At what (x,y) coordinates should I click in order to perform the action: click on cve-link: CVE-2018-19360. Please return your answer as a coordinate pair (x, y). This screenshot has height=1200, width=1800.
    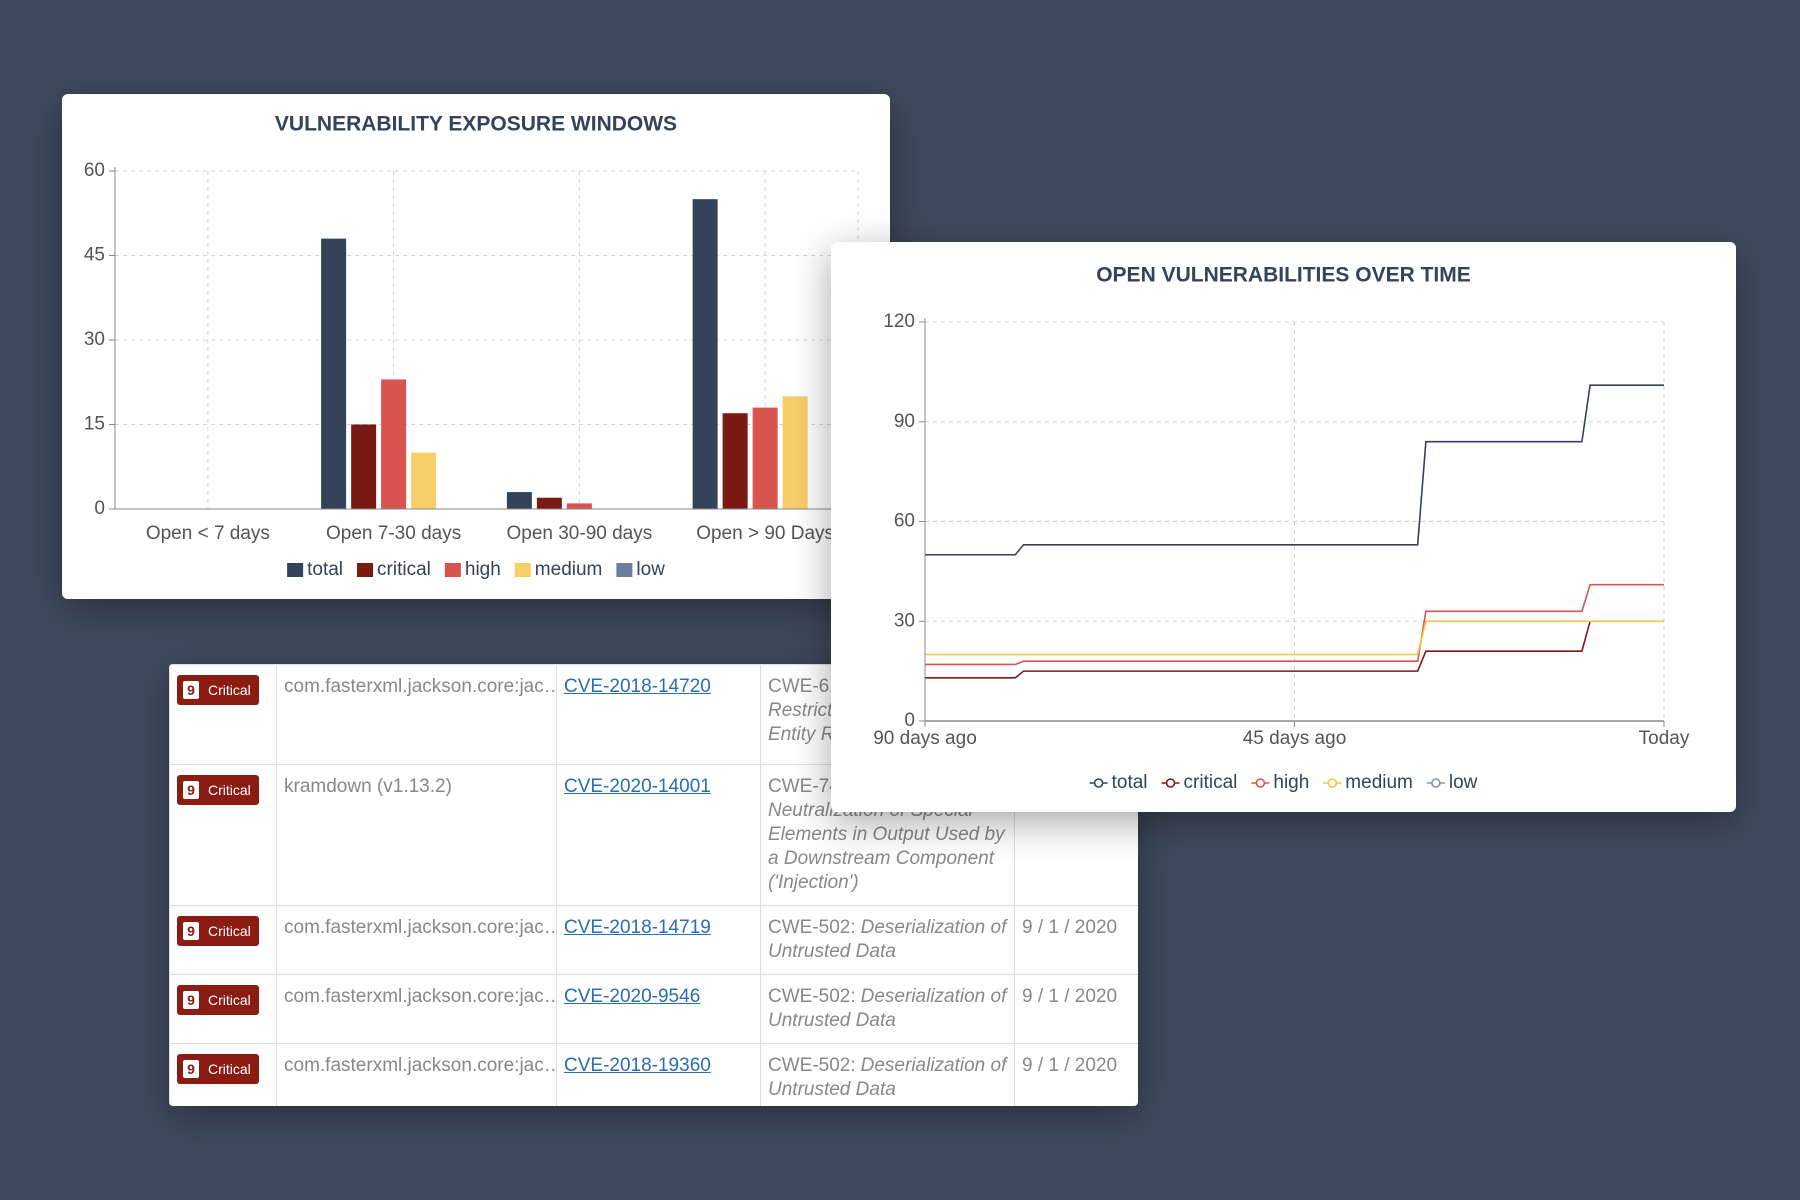
    Looking at the image, I should click on (637, 1065).